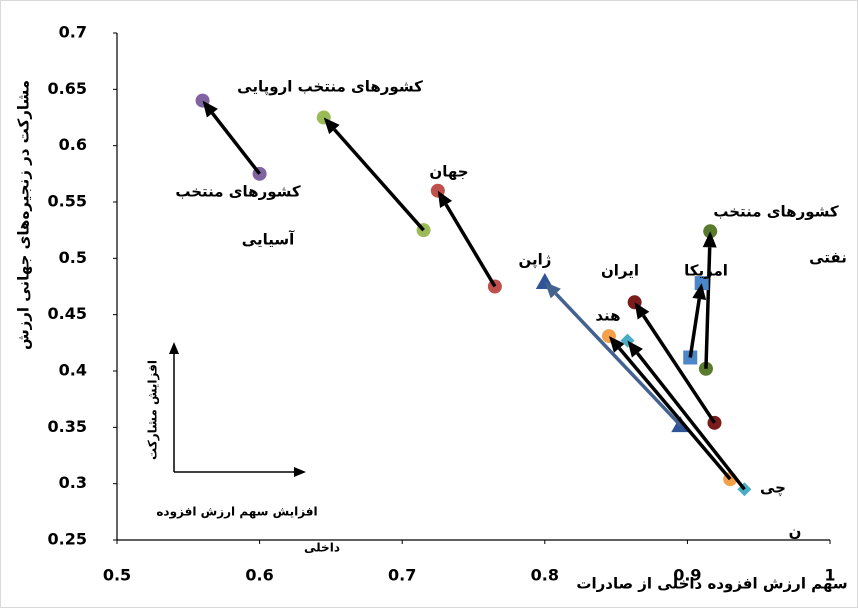 This screenshot has width=858, height=608. What do you see at coordinates (545, 575) in the screenshot?
I see `x-tick-label: 0.8` at bounding box center [545, 575].